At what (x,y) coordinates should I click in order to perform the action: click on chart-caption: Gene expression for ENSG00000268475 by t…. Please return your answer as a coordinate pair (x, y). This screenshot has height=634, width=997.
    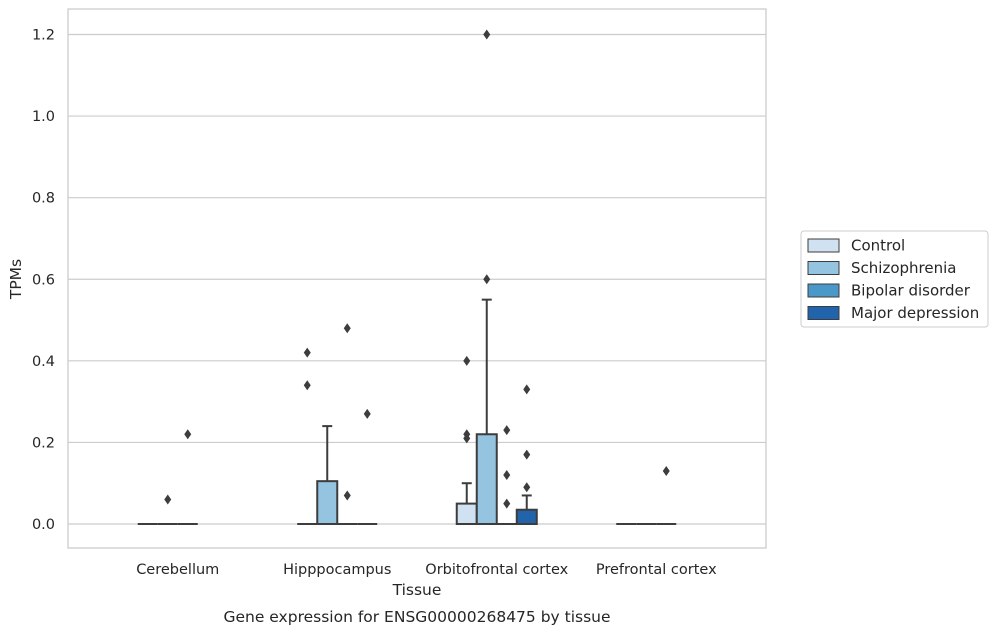
    Looking at the image, I should click on (416, 617).